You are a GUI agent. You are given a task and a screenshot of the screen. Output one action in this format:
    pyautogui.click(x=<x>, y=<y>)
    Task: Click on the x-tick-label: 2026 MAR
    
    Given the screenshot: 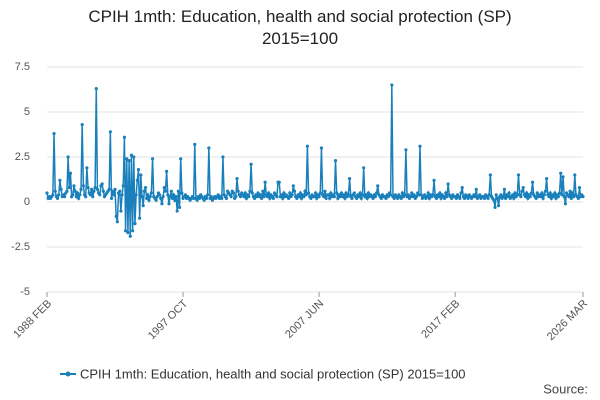 What is the action you would take?
    pyautogui.click(x=567, y=320)
    